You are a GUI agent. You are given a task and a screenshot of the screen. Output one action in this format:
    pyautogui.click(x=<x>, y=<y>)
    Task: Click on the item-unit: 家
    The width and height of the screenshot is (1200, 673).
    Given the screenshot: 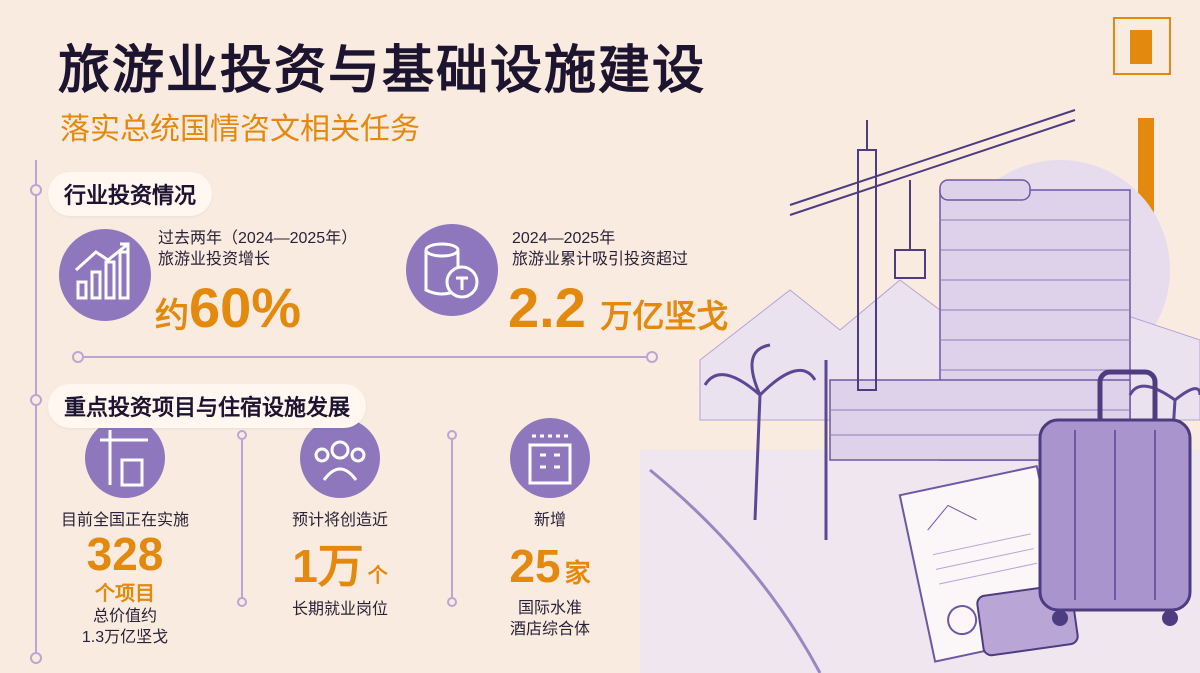 What is the action you would take?
    pyautogui.click(x=577, y=573)
    